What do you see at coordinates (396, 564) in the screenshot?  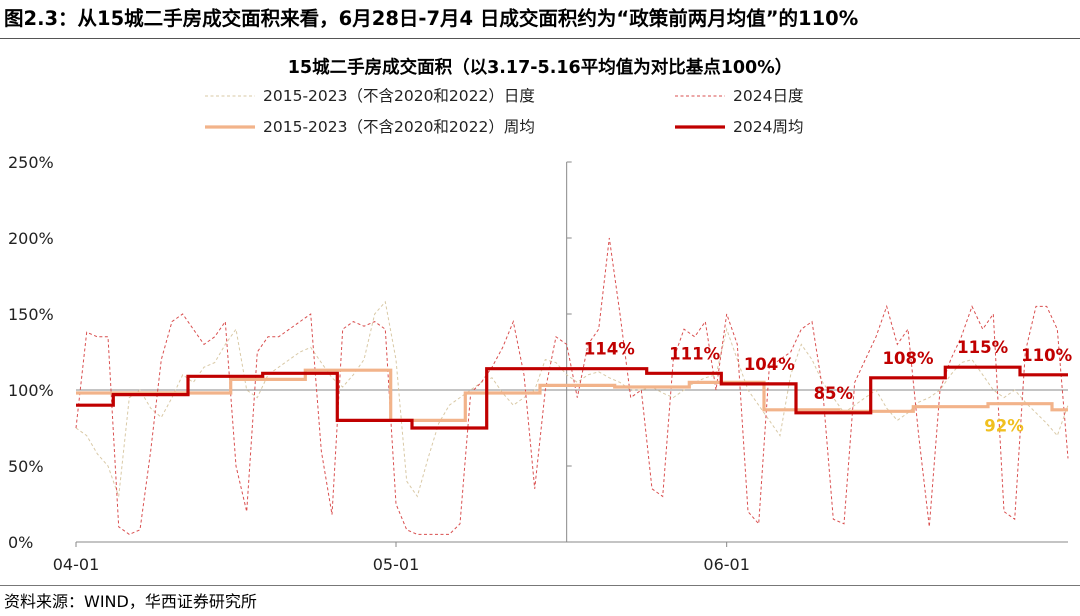 I see `x-tick-label: 05-01` at bounding box center [396, 564].